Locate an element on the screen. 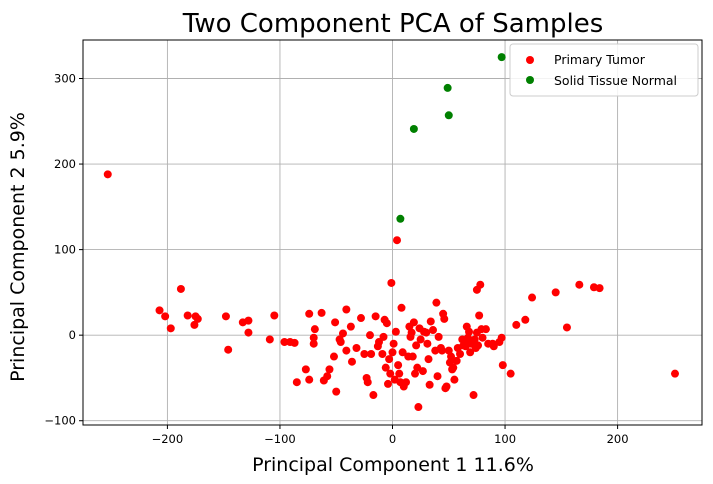 Image resolution: width=713 pixels, height=484 pixels. y-axis-title: Principal Component 2 5.9% is located at coordinates (18, 247).